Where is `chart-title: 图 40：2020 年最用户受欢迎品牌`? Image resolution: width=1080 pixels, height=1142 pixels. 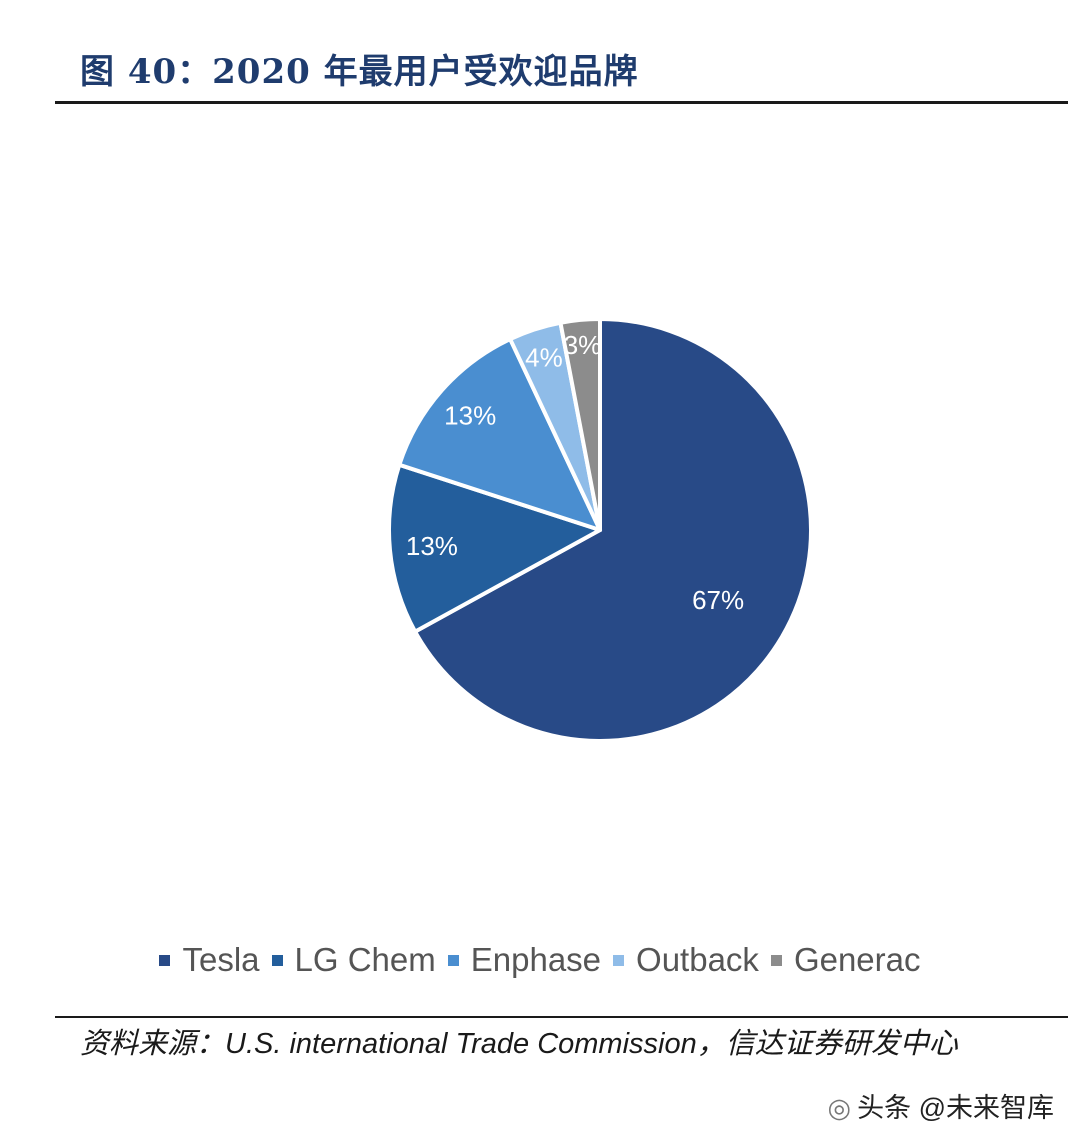 chart-title: 图 40：2020 年最用户受欢迎品牌 is located at coordinates (359, 72).